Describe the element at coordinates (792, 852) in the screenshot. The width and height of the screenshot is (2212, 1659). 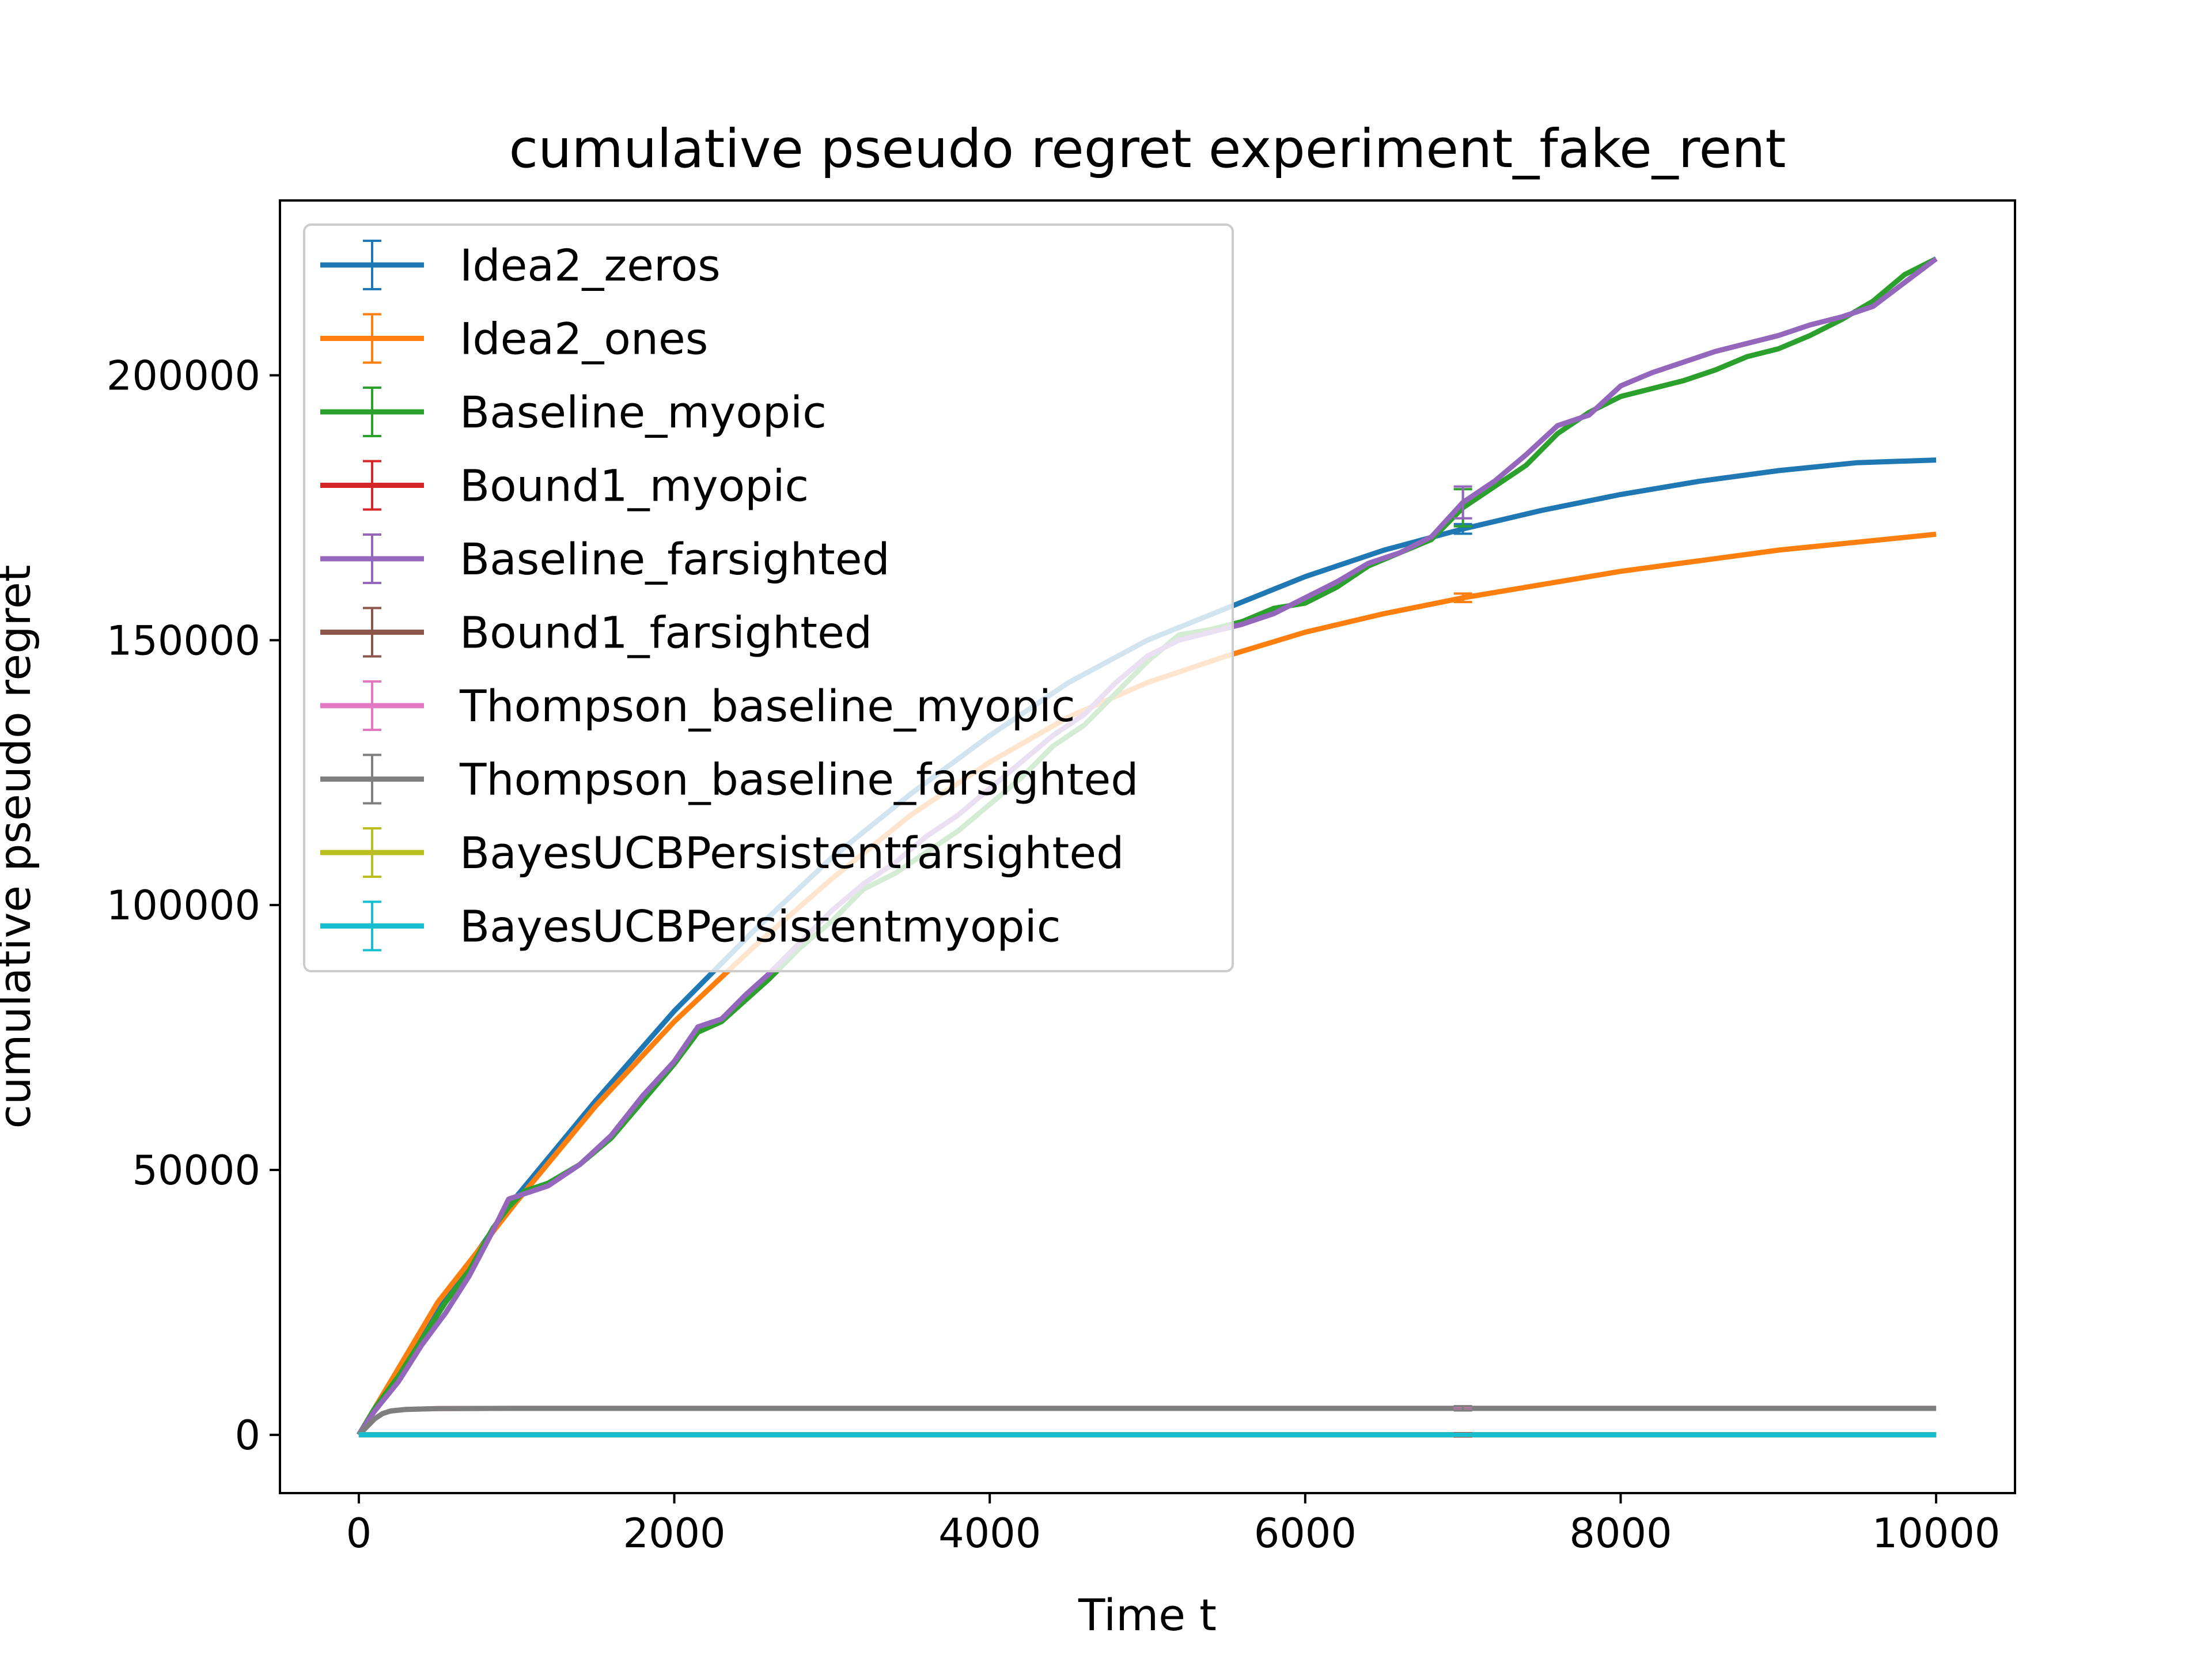
I see `legend-label: BayesUCBPersistentfarsighted` at that location.